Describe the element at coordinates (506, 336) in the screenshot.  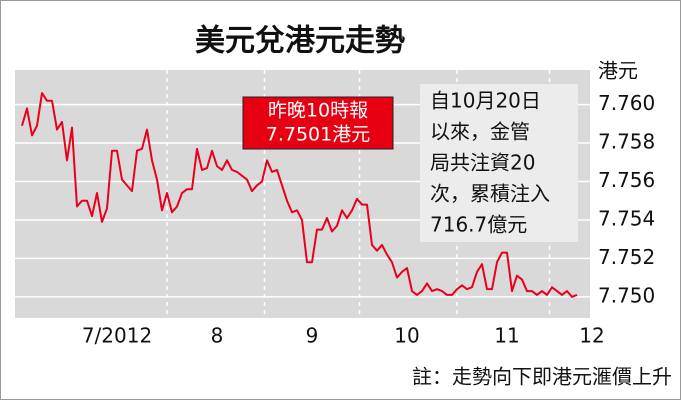
I see `x-tick-label: 11` at that location.